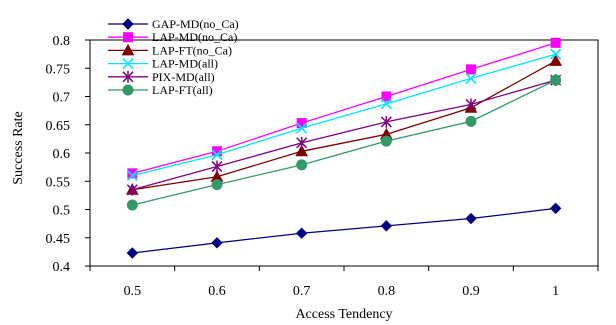 Image resolution: width=616 pixels, height=325 pixels. I want to click on legend-item: LAP-MD(no_Ca), so click(172, 37).